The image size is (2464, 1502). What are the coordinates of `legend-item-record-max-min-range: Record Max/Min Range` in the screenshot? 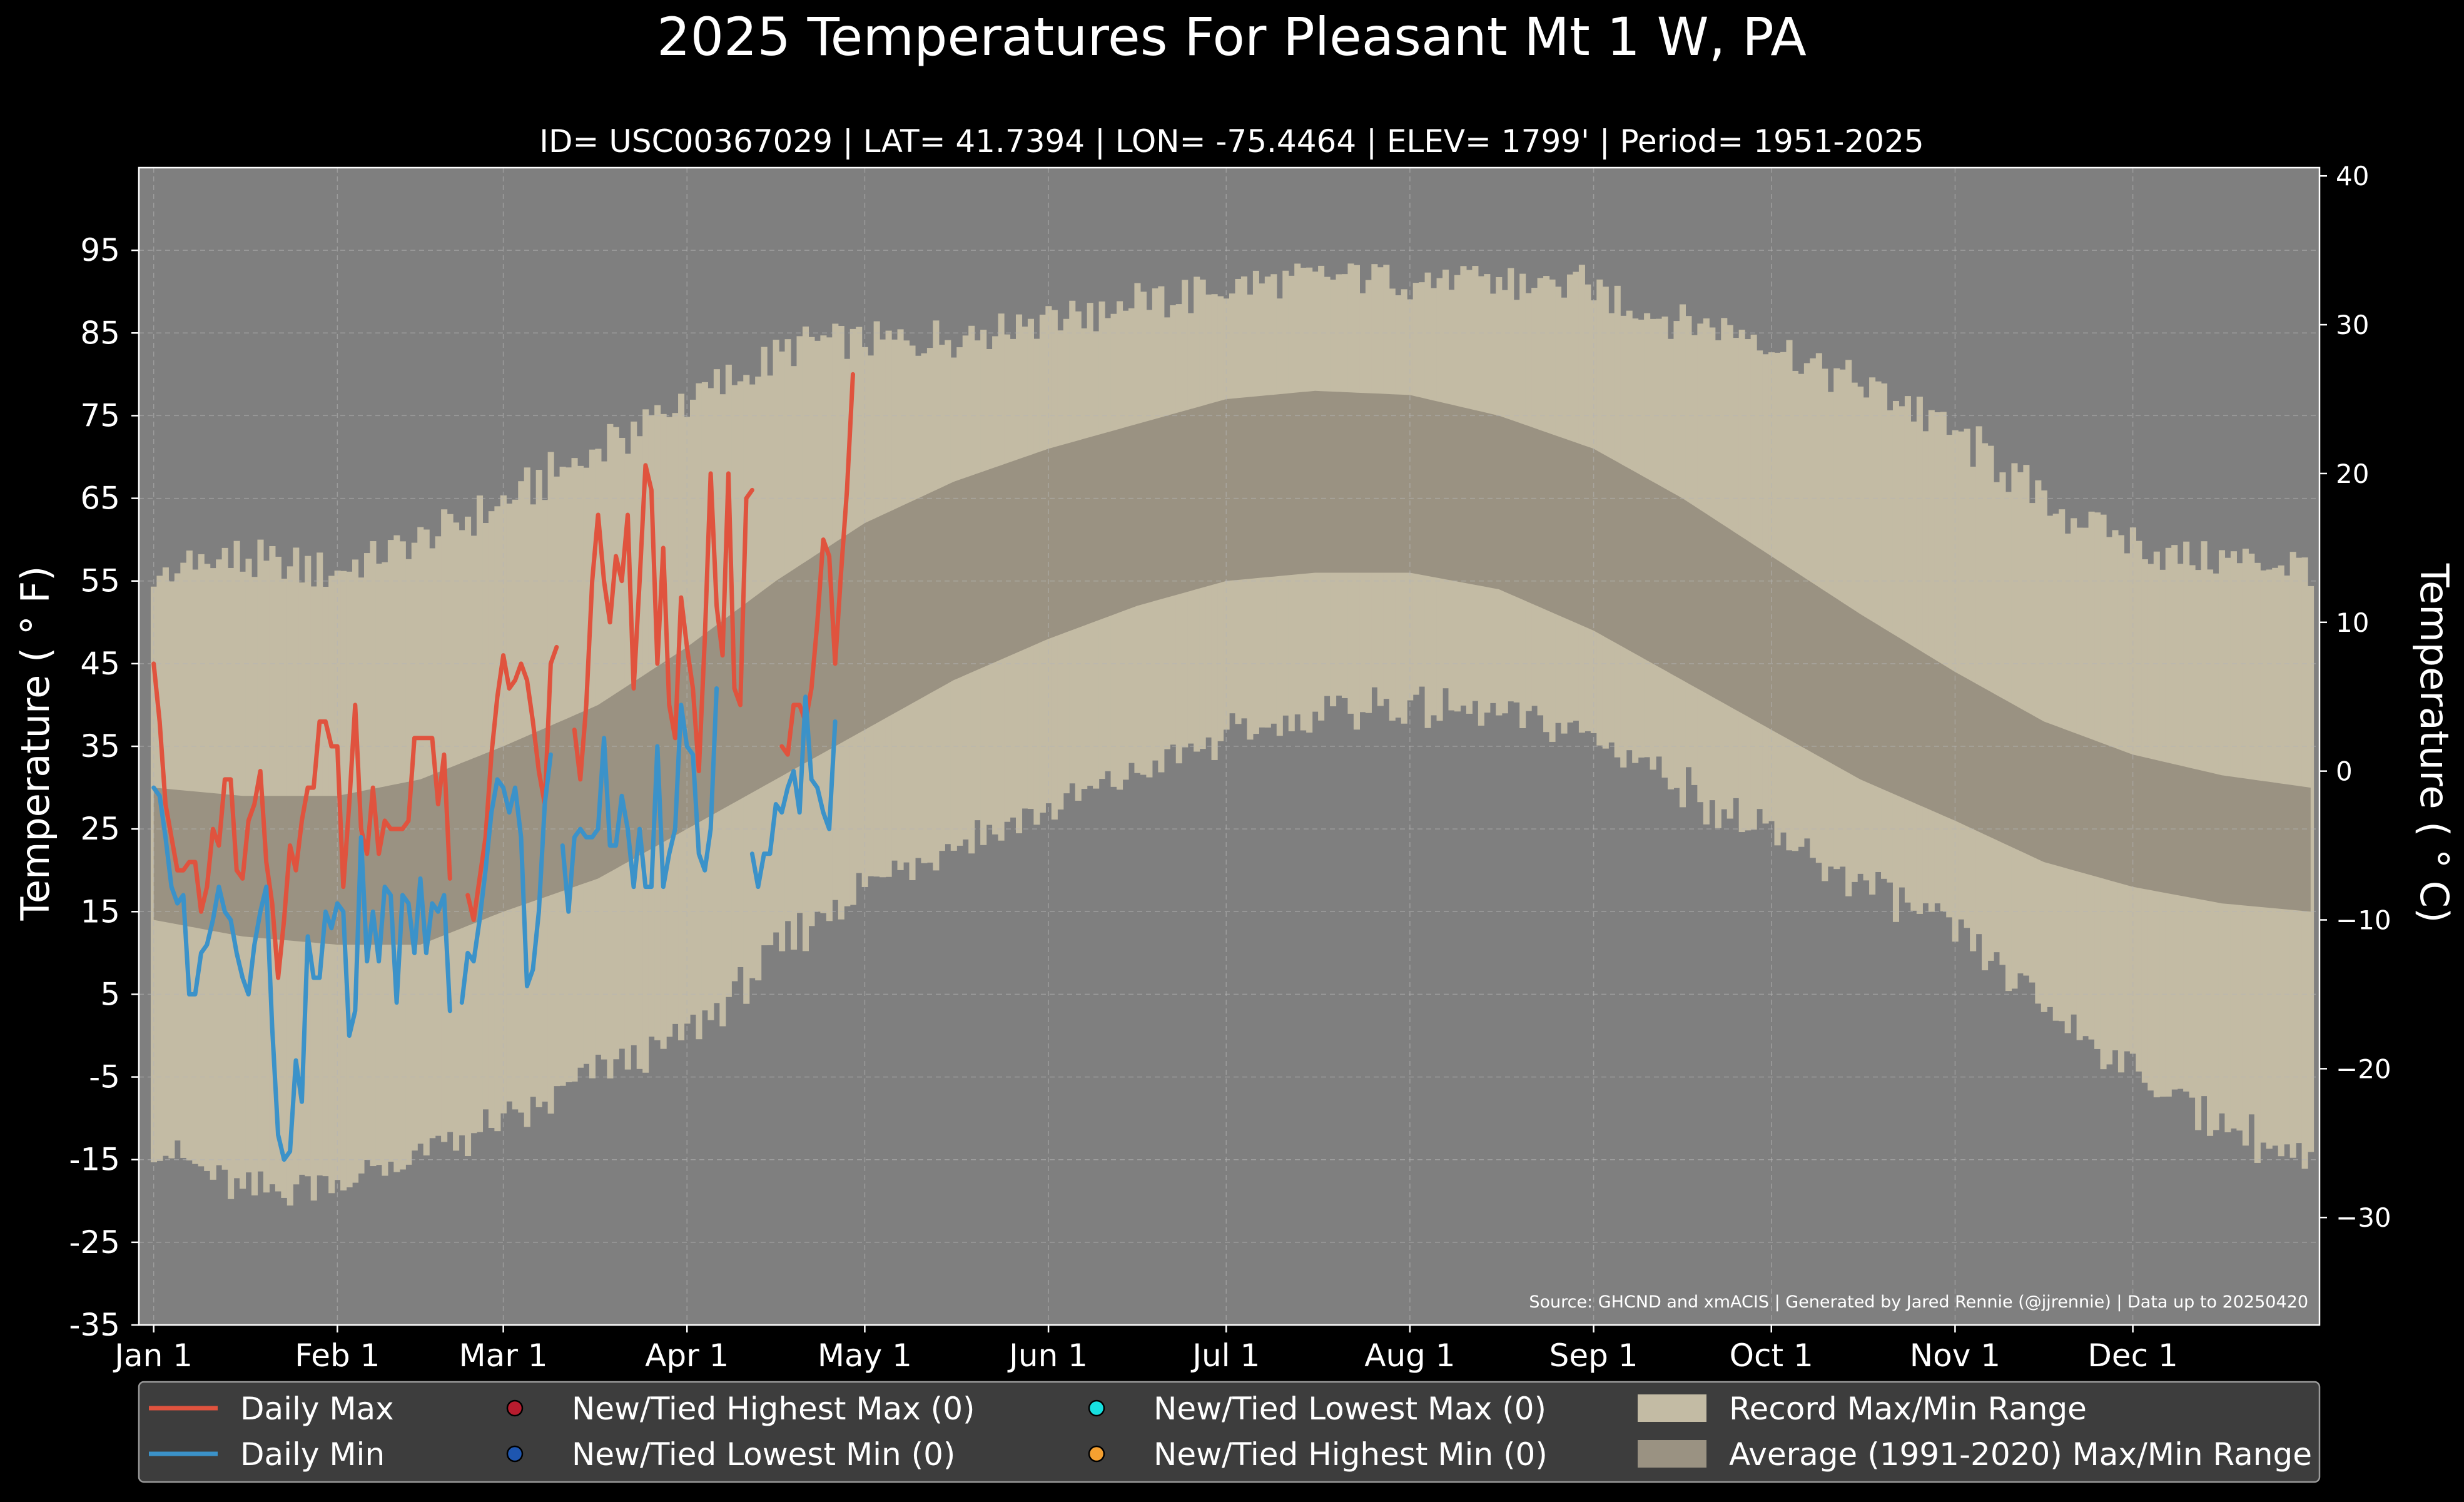 It's located at (1862, 1409).